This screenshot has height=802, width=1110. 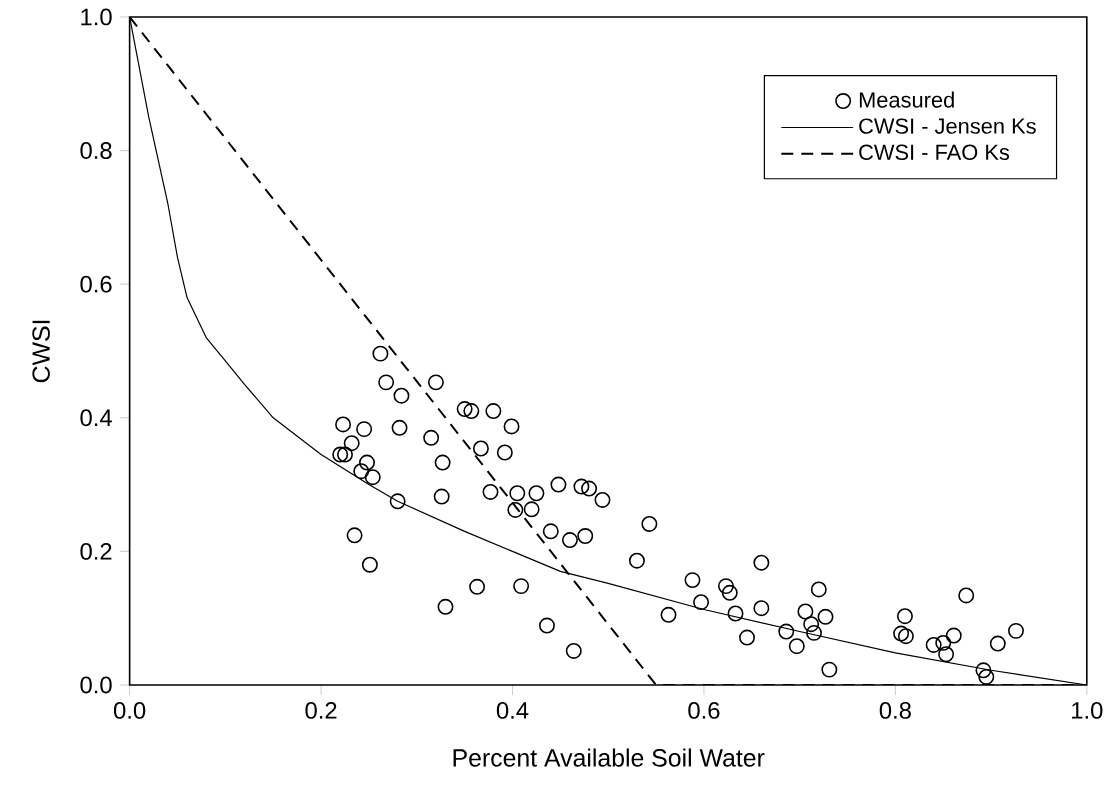 I want to click on y-tick-label: 0.0, so click(x=96, y=685).